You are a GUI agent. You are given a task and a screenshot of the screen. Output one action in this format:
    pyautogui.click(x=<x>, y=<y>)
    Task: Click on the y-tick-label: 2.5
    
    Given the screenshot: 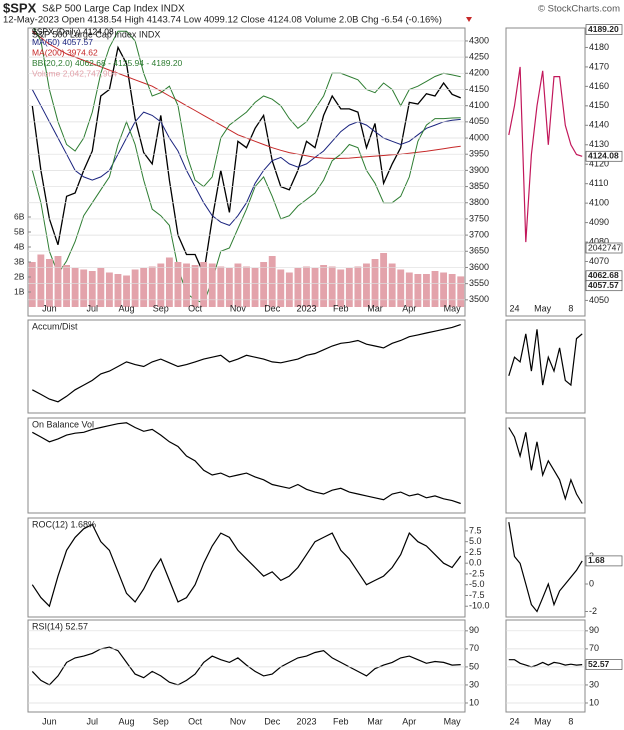 What is the action you would take?
    pyautogui.click(x=475, y=552)
    